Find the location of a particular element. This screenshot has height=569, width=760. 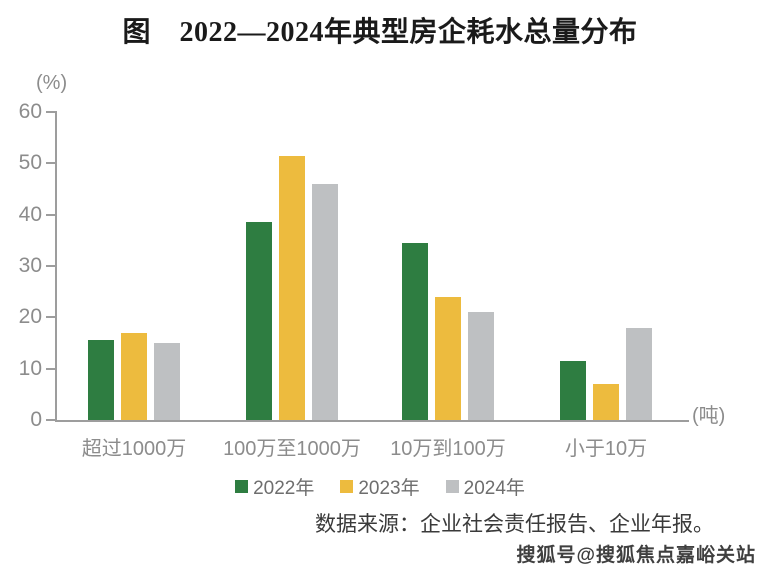

y-tick-label: 0 is located at coordinates (36, 419).